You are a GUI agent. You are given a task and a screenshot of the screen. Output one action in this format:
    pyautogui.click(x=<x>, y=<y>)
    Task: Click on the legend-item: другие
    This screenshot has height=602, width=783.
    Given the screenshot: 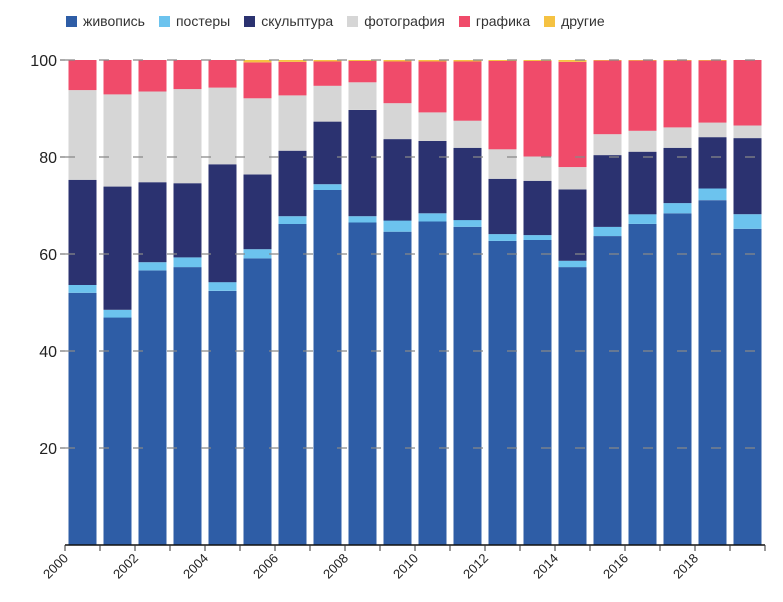 What is the action you would take?
    pyautogui.click(x=574, y=21)
    